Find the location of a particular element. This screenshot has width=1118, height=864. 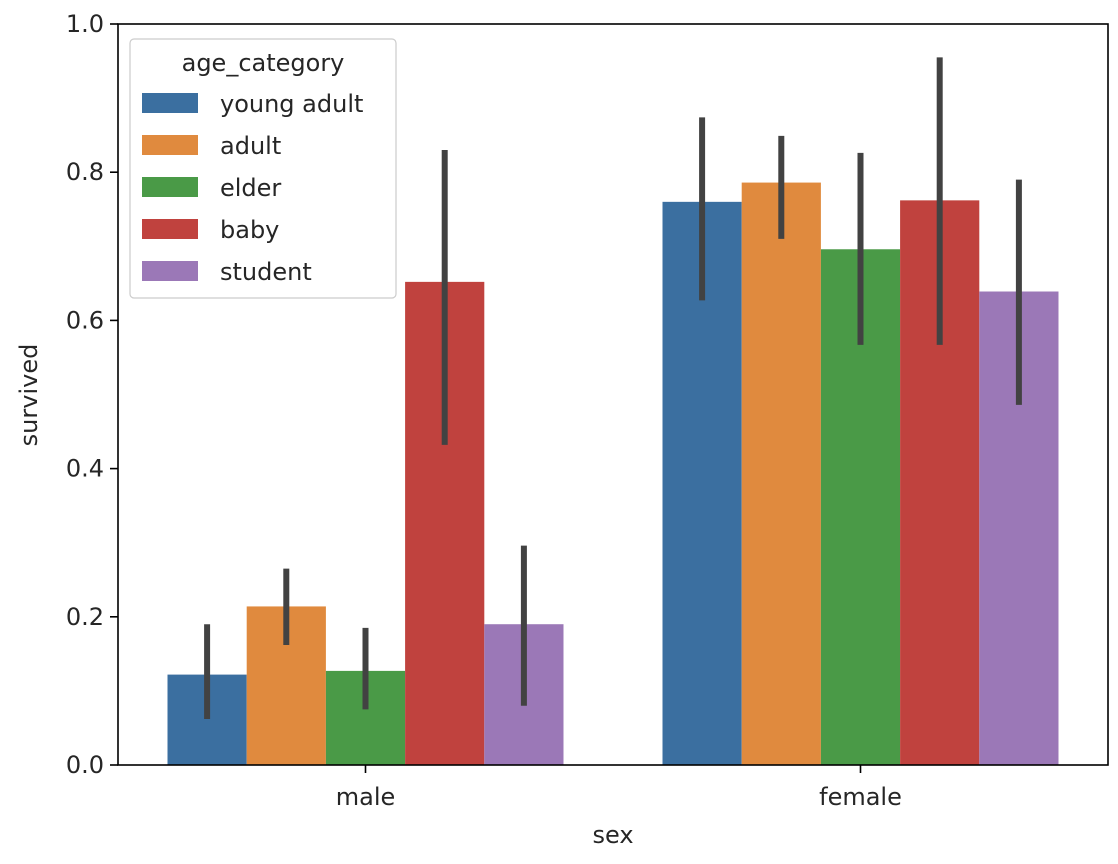

y-axis: 0.0 0.2 0.4 0.6 0.8 1.0 is located at coordinates (92, 394).